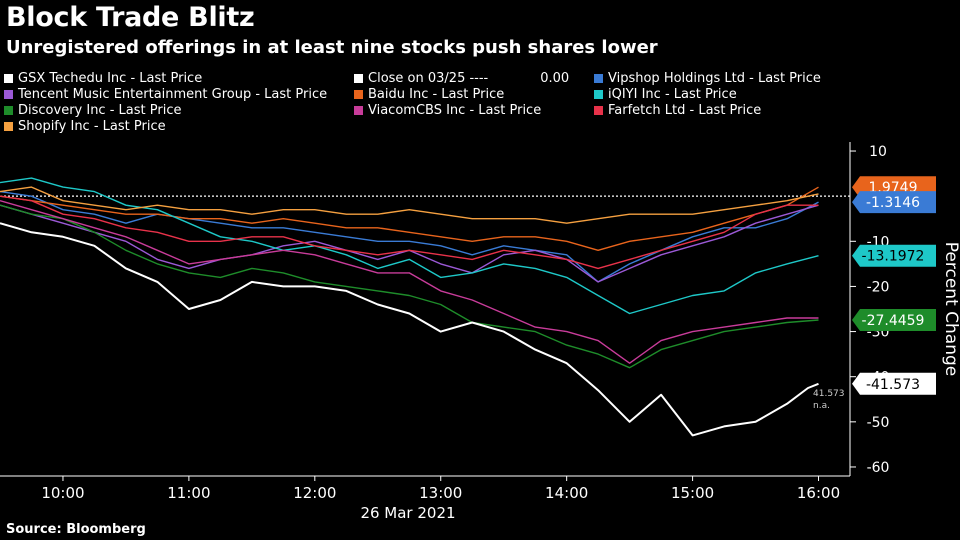 The height and width of the screenshot is (540, 960). Describe the element at coordinates (100, 110) in the screenshot. I see `legend-label: Discovery Inc - Last Price` at that location.